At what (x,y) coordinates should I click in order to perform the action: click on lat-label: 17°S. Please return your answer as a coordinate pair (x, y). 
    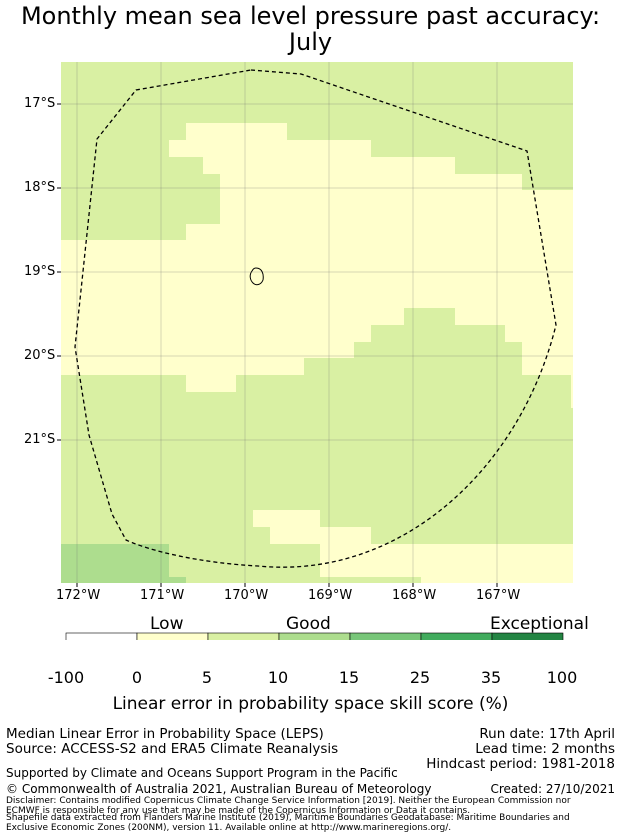
    Looking at the image, I should click on (40, 103).